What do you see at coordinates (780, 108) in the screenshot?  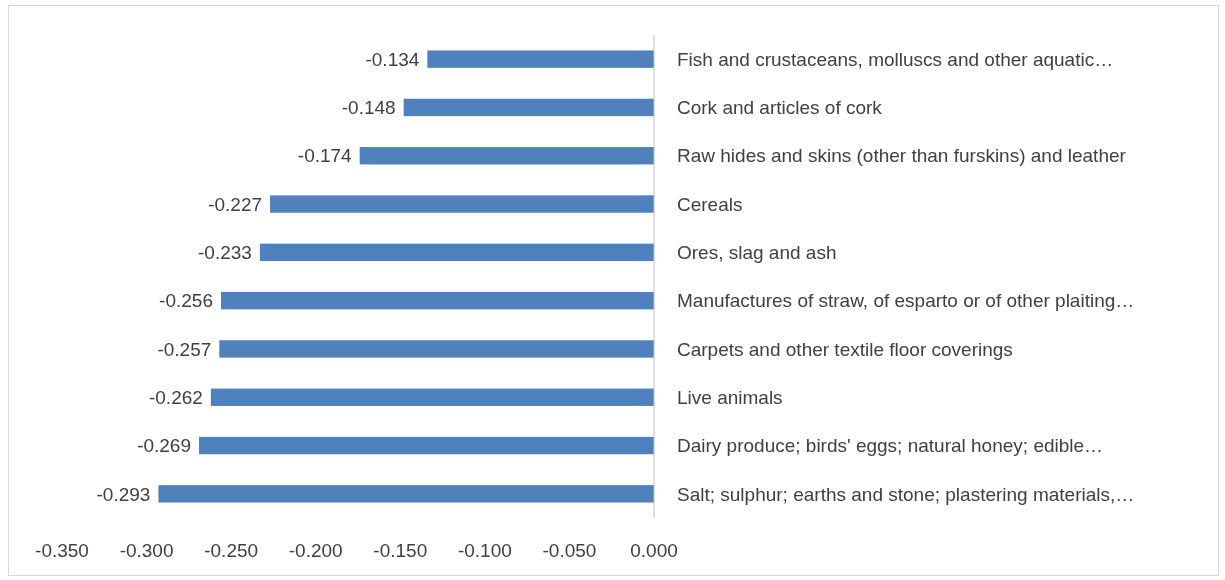 I see `y-tick-label: Cork and articles of cork` at bounding box center [780, 108].